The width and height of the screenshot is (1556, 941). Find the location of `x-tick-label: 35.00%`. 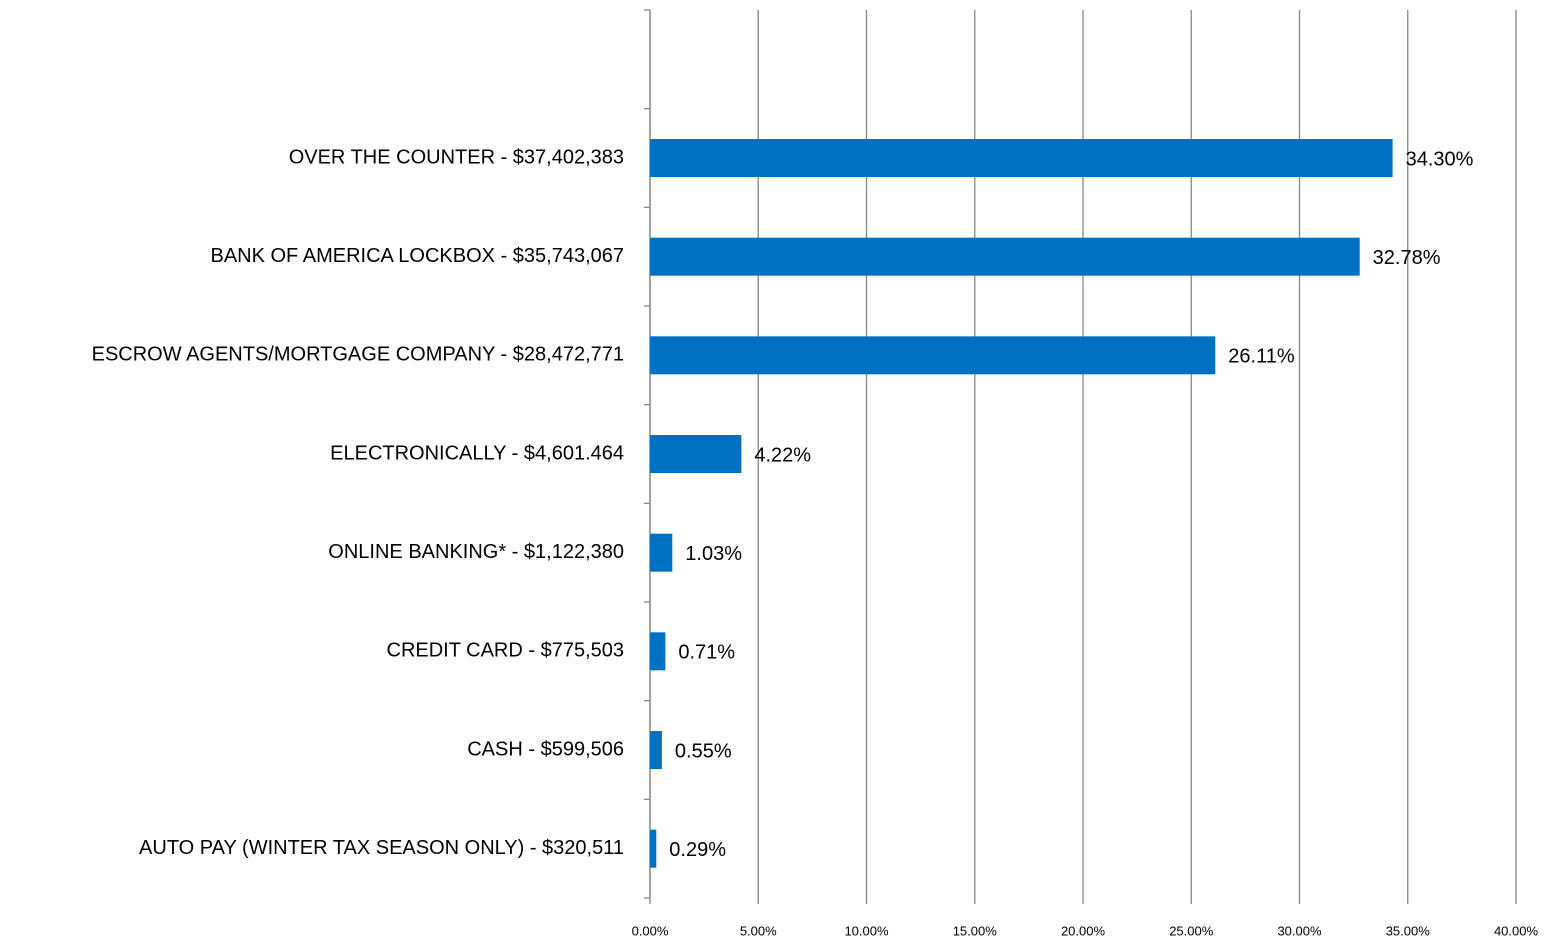

x-tick-label: 35.00% is located at coordinates (1408, 930).